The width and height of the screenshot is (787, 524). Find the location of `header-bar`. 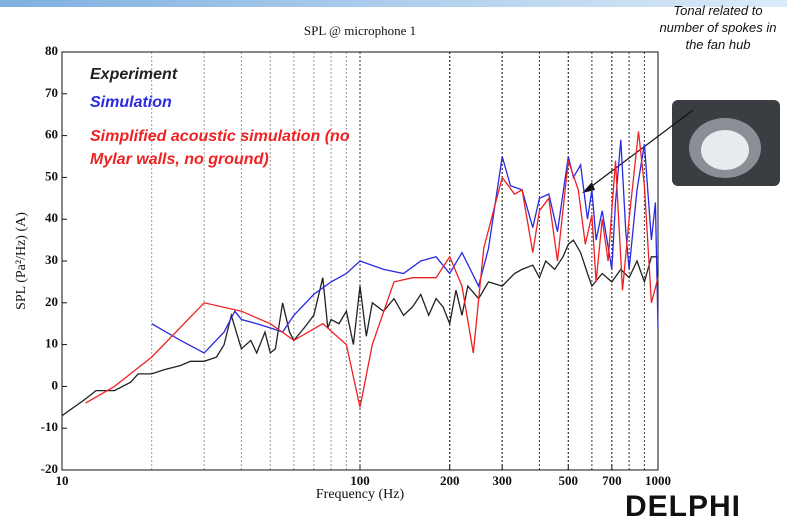

header-bar is located at coordinates (393, 3).